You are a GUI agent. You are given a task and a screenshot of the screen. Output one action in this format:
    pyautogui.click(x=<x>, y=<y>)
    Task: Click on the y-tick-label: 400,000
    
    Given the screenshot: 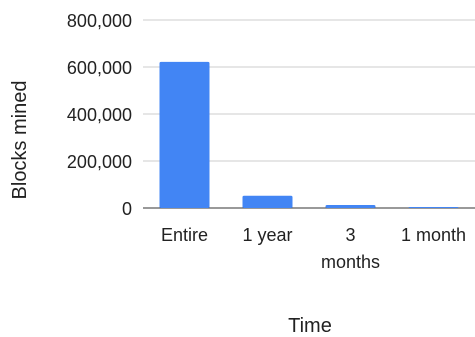 What is the action you would take?
    pyautogui.click(x=99, y=115)
    